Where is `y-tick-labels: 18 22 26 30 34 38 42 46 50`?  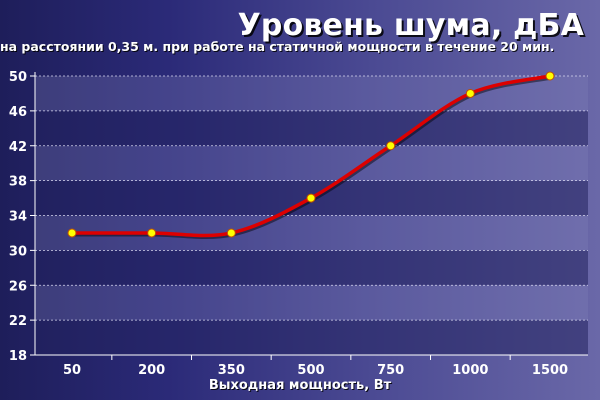
y-tick-labels: 18 22 26 30 34 38 42 46 50 is located at coordinates (18, 217).